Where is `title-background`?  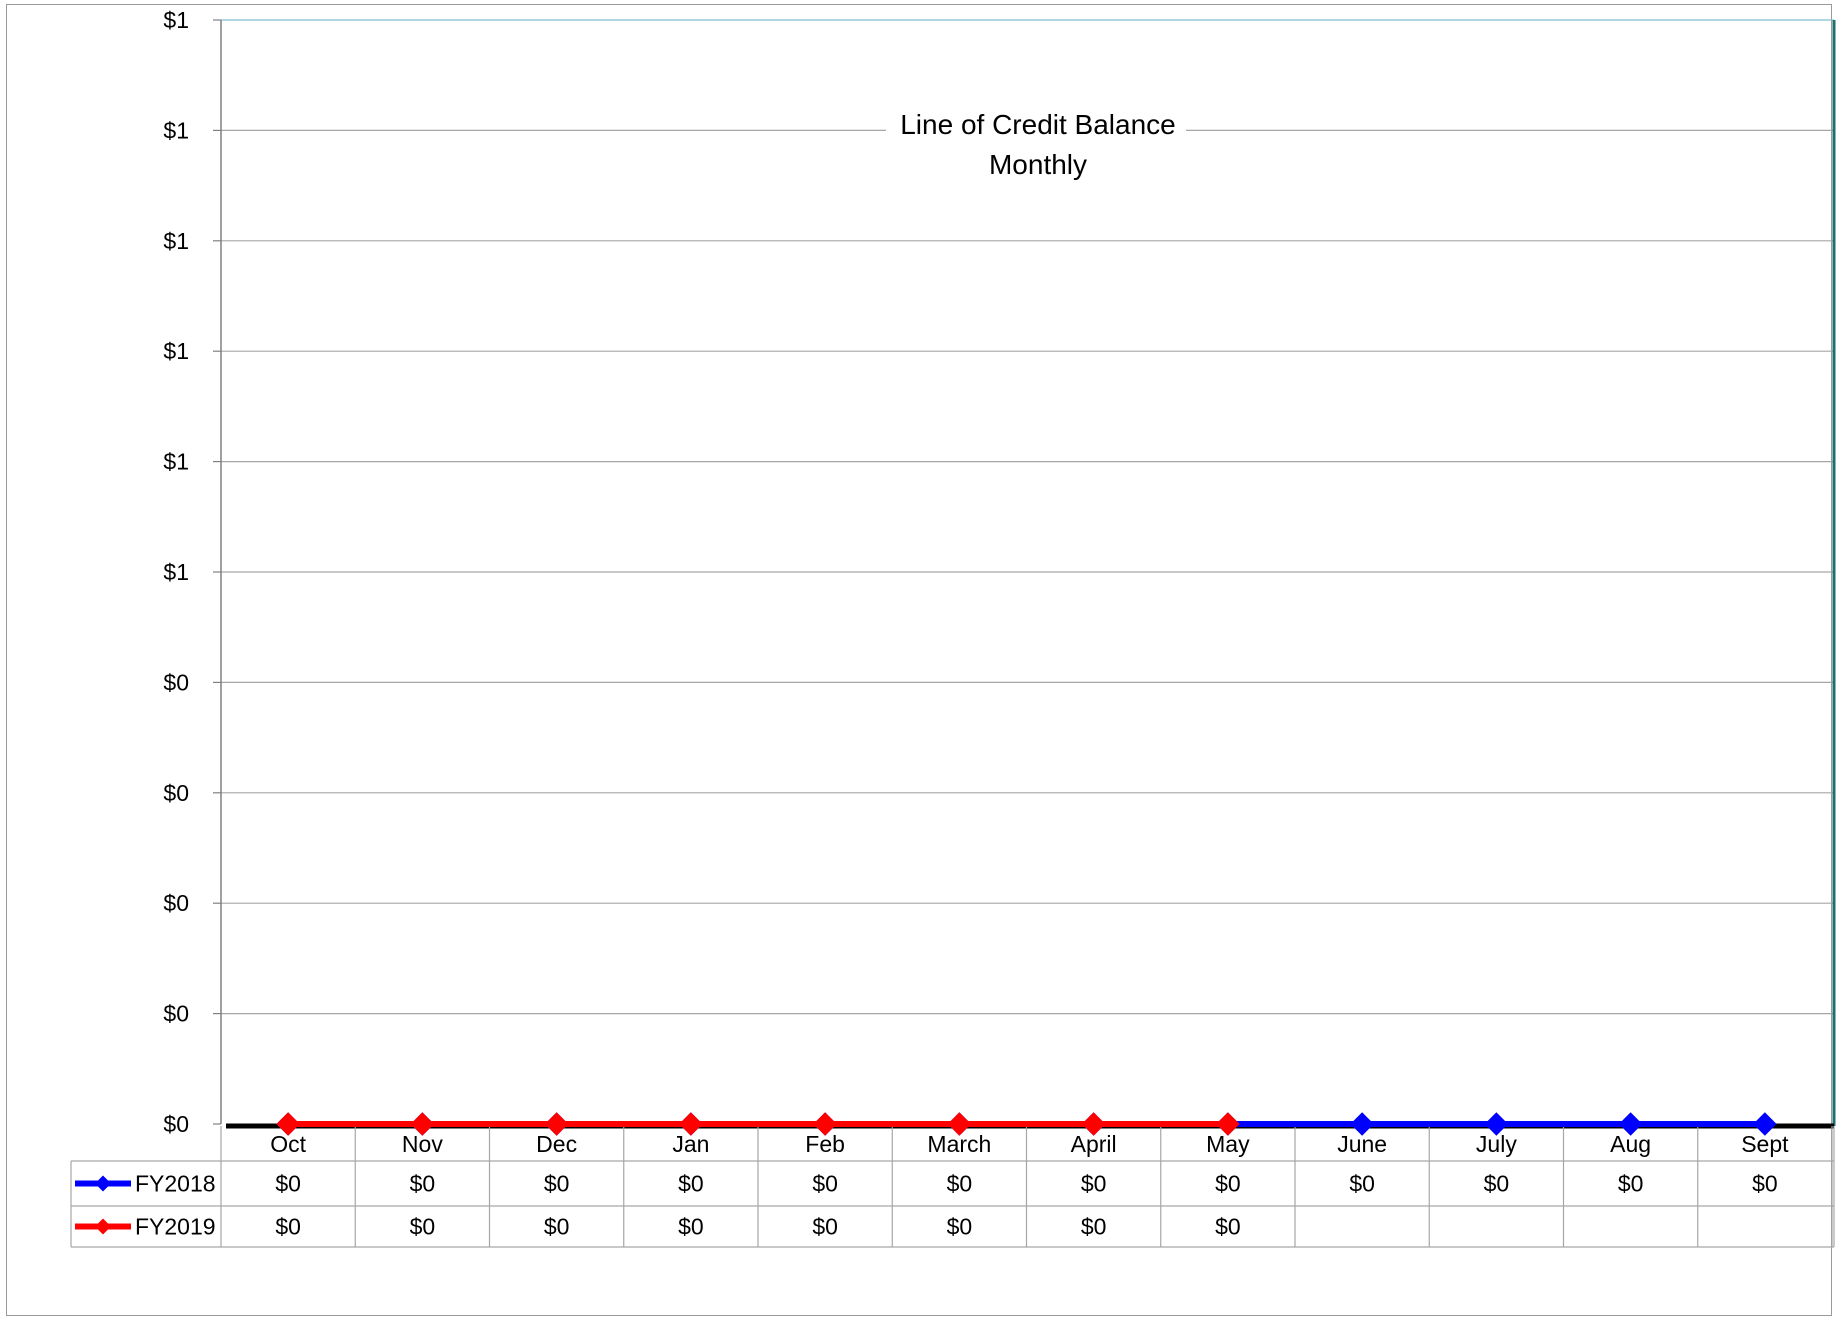
title-background is located at coordinates (1036, 129).